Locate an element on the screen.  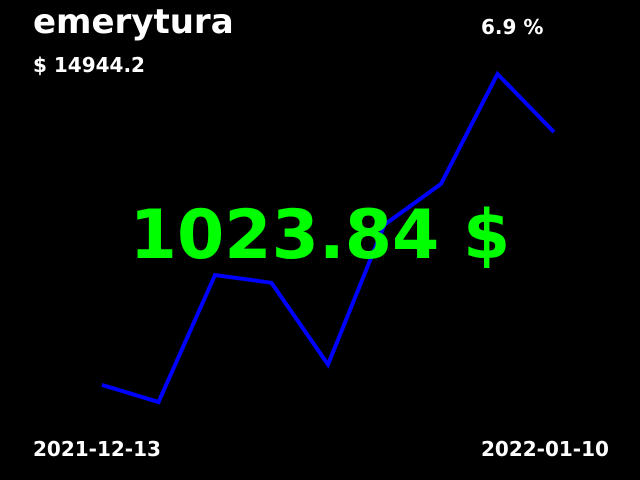
end-date: 2022-01-10 is located at coordinates (545, 449).